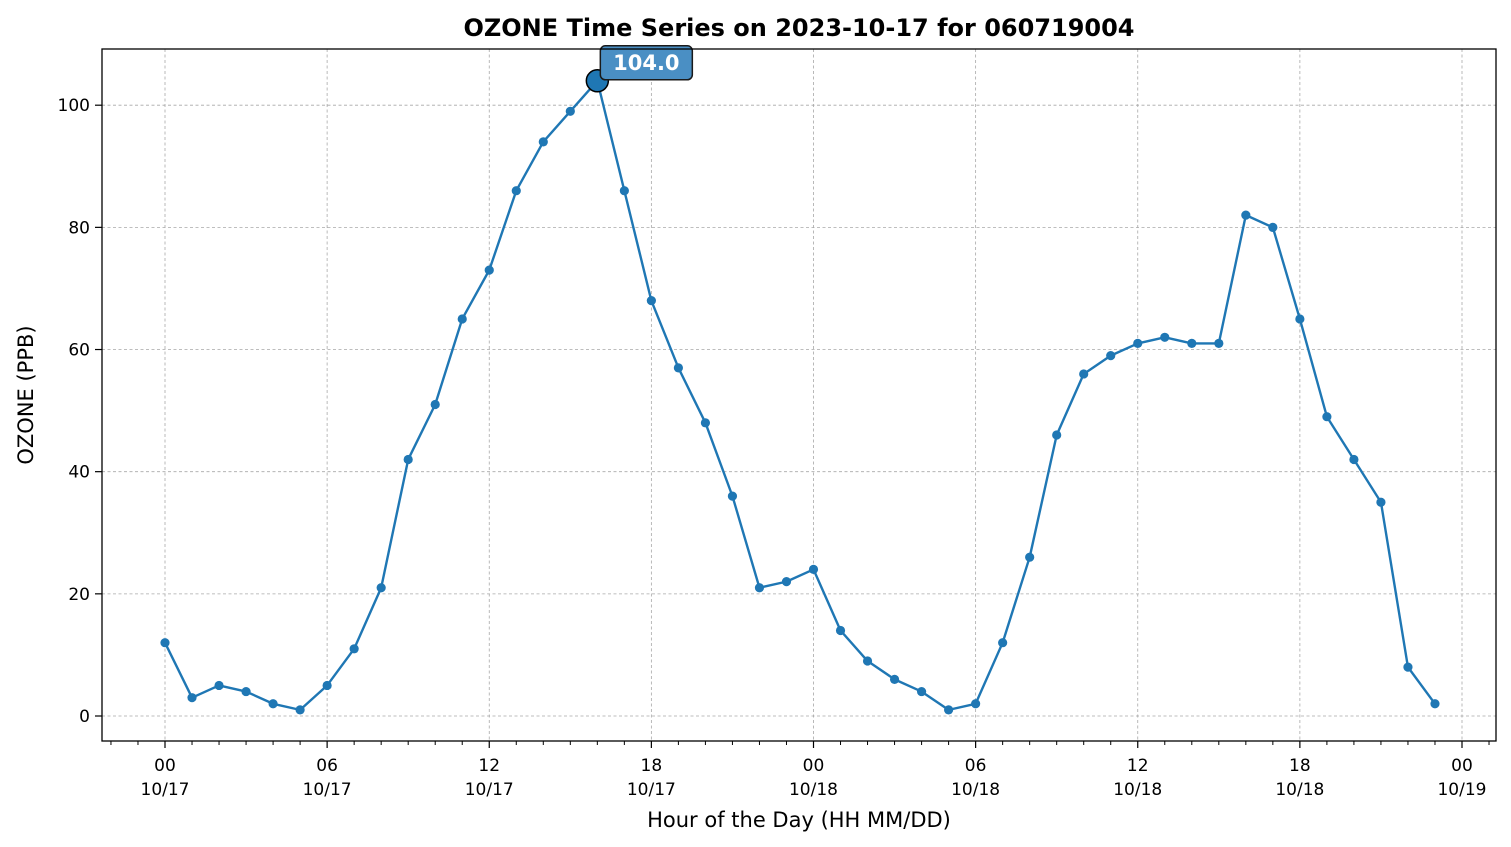 The image size is (1511, 847). I want to click on peak-label-box, so click(646, 63).